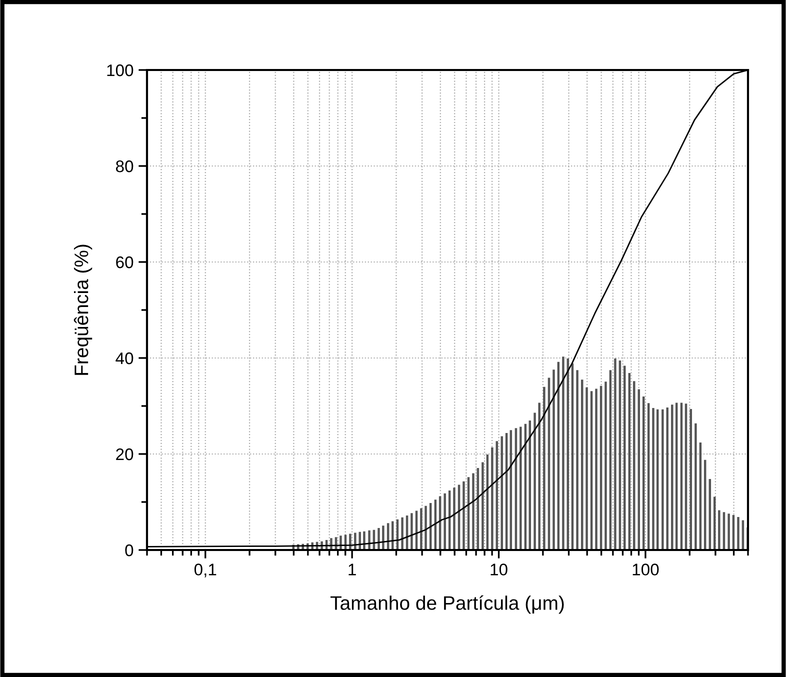 Image resolution: width=786 pixels, height=677 pixels. Describe the element at coordinates (352, 570) in the screenshot. I see `x-tick-label: 1` at that location.